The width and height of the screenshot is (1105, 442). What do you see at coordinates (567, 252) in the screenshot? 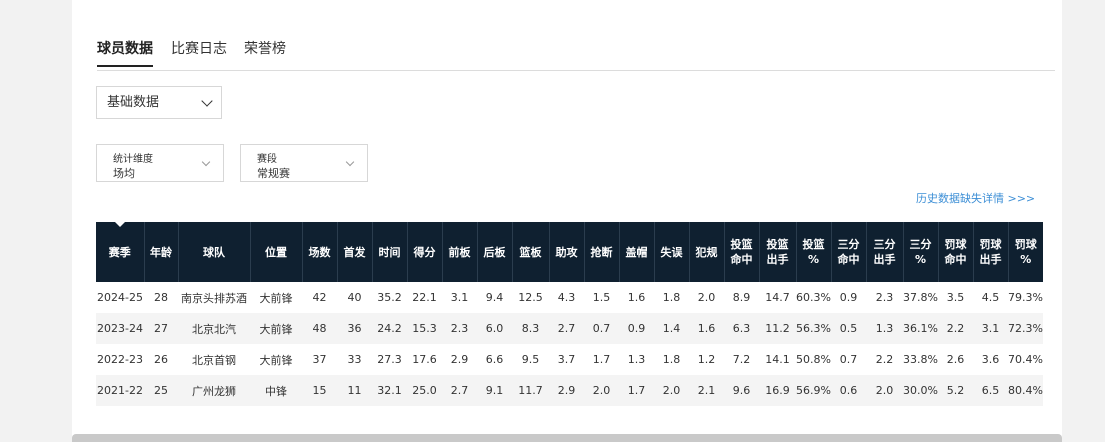
I see `column-header: 助攻` at bounding box center [567, 252].